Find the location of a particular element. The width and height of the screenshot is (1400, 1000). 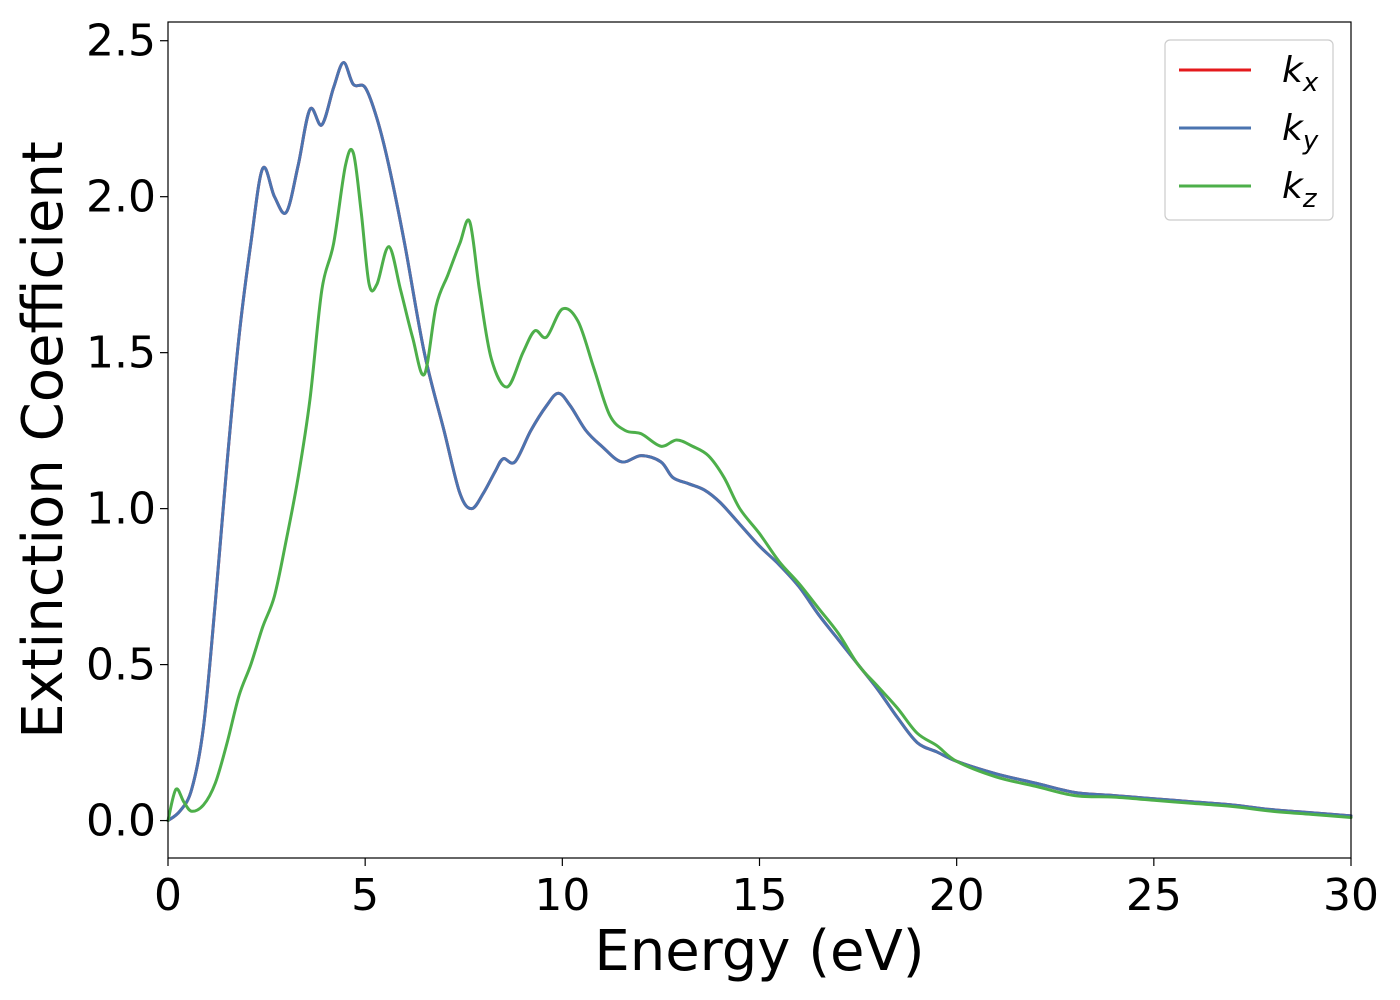

y-tick-label: 1.5 is located at coordinates (121, 353).